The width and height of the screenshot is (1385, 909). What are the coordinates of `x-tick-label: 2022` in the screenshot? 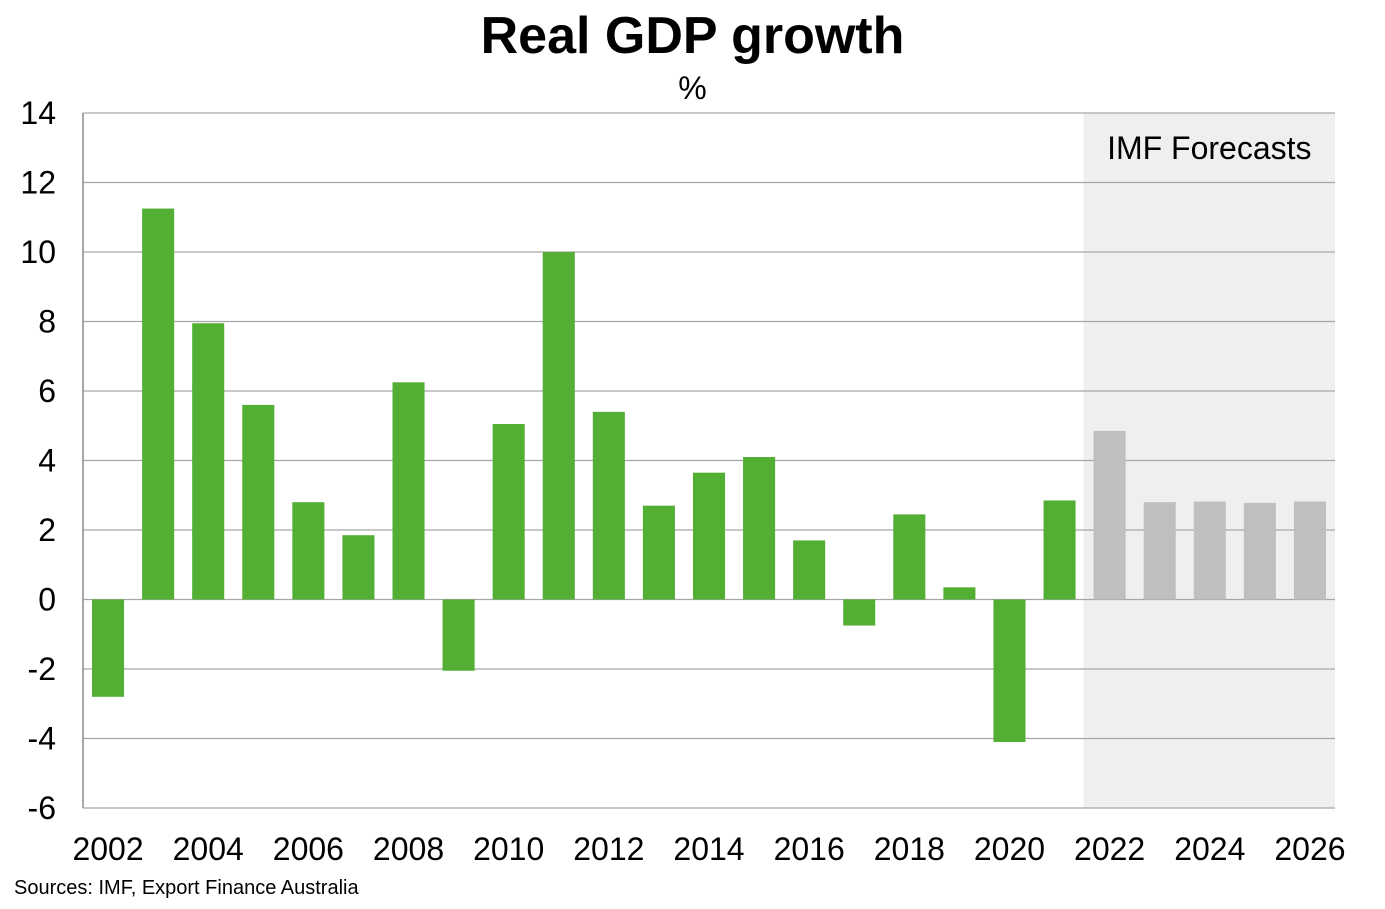 It's located at (1109, 849).